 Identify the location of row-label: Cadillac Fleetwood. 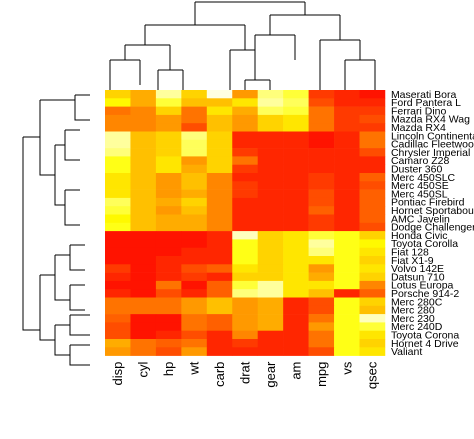
(432, 145).